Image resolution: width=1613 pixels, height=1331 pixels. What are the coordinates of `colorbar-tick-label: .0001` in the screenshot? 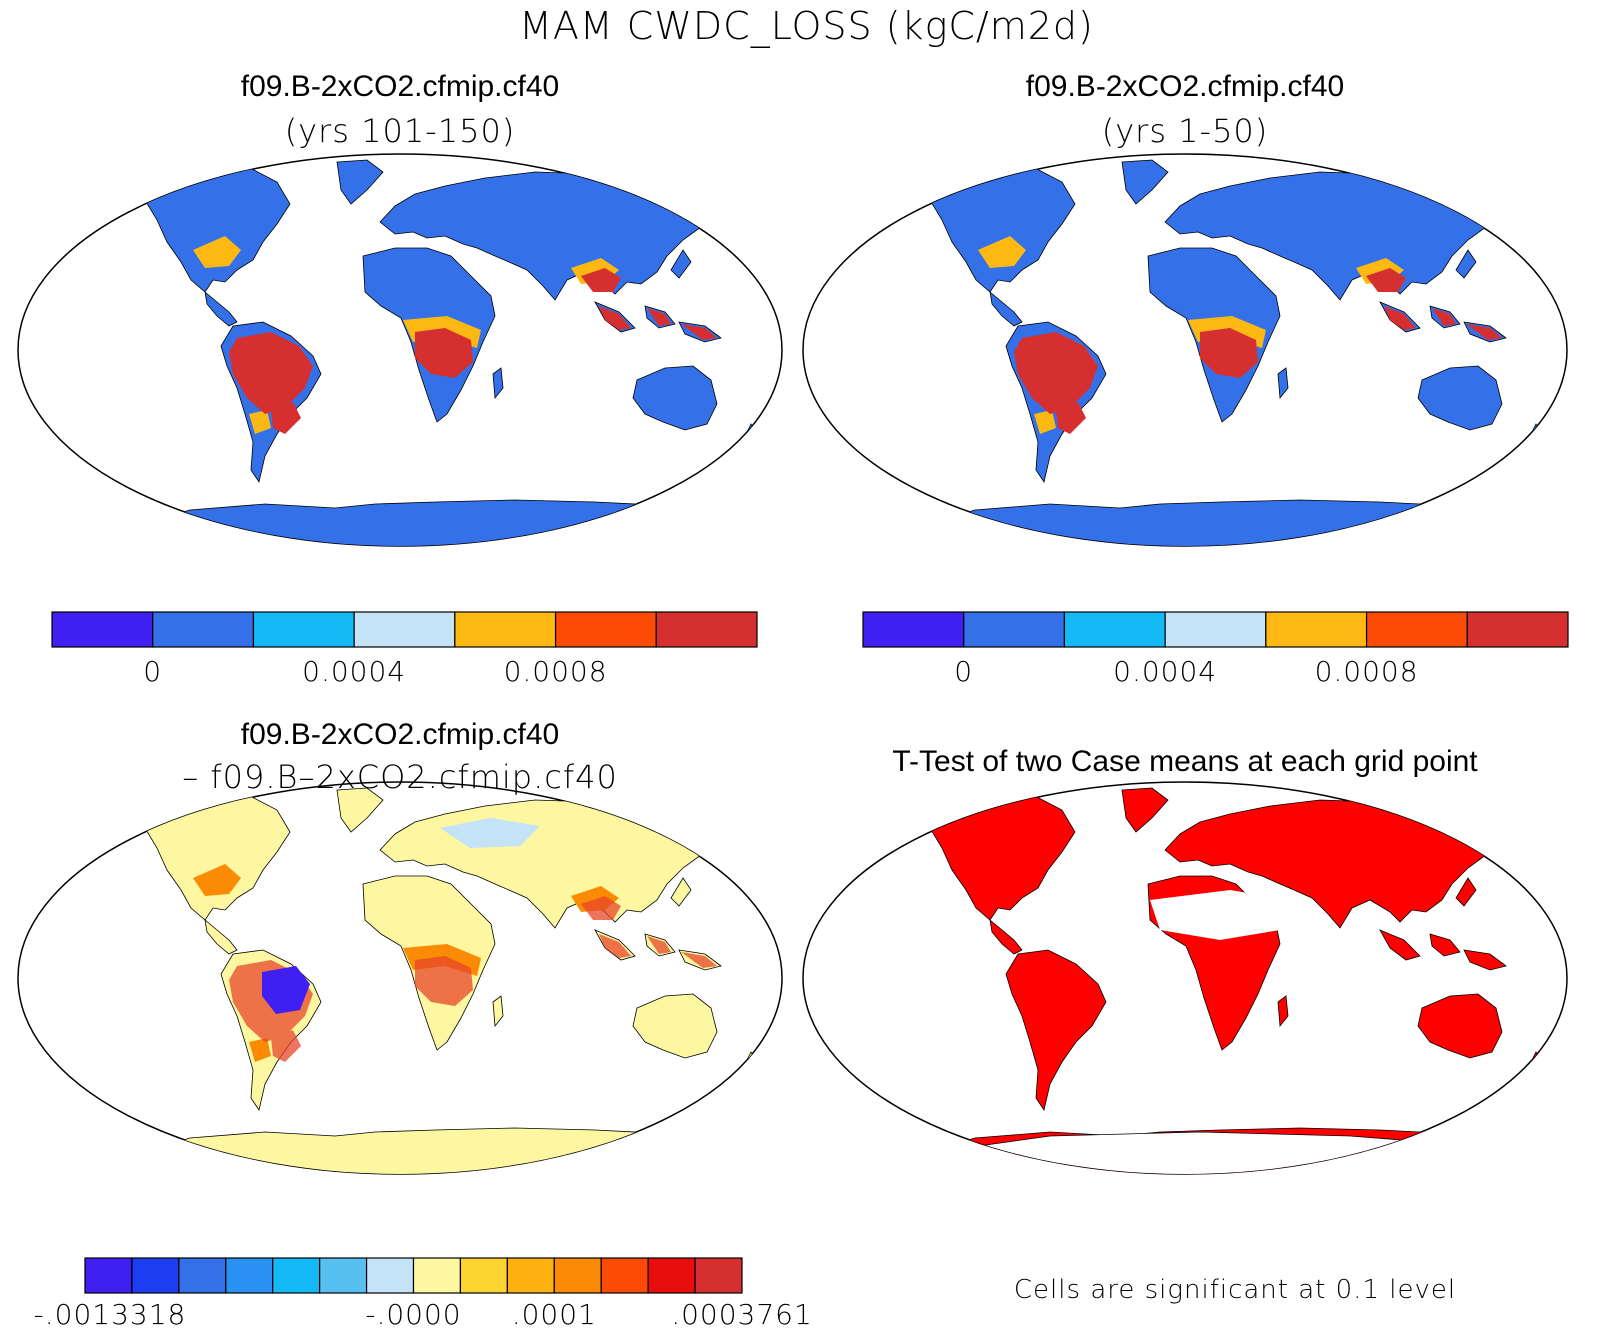 It's located at (554, 1314).